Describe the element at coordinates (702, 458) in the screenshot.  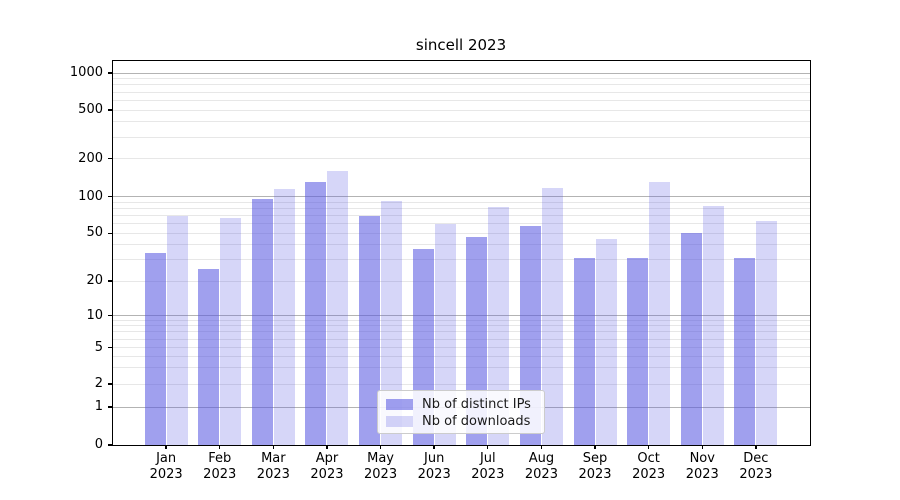
I see `x-tick-label-month: Nov` at that location.